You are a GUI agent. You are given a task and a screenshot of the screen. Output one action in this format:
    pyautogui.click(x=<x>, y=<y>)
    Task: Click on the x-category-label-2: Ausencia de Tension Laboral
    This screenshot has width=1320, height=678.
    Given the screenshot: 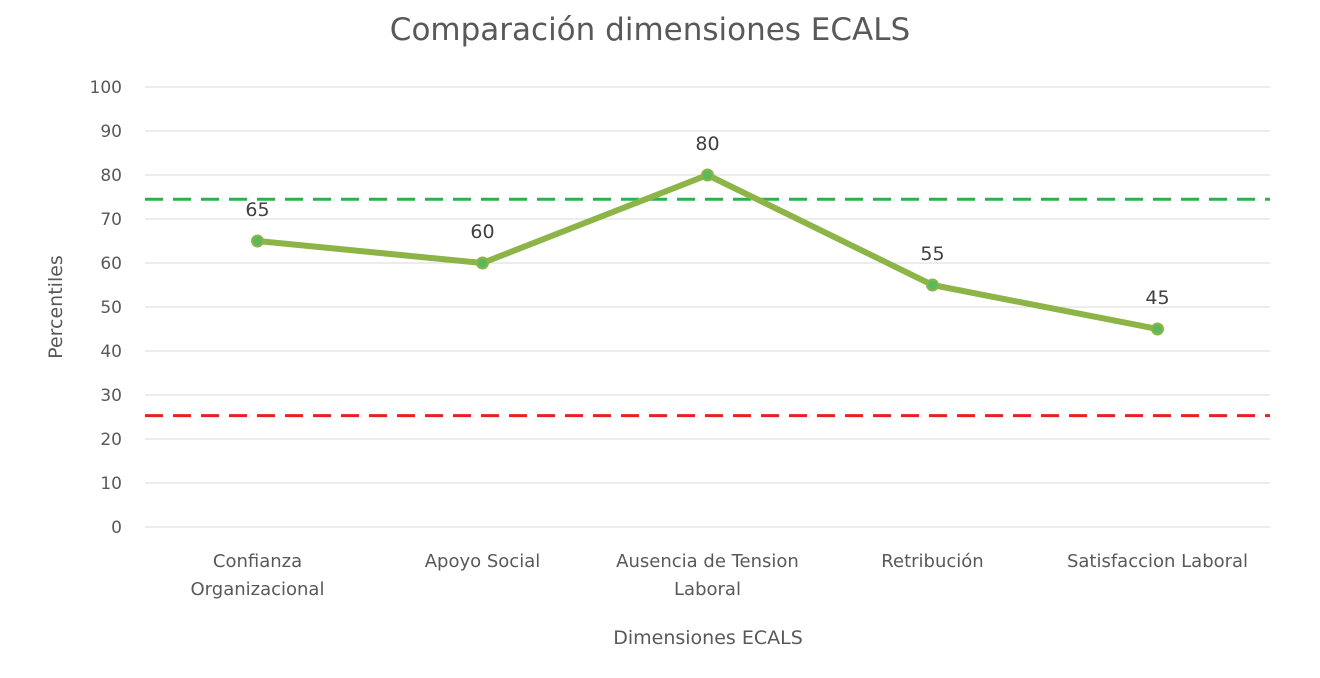 What is the action you would take?
    pyautogui.click(x=707, y=575)
    